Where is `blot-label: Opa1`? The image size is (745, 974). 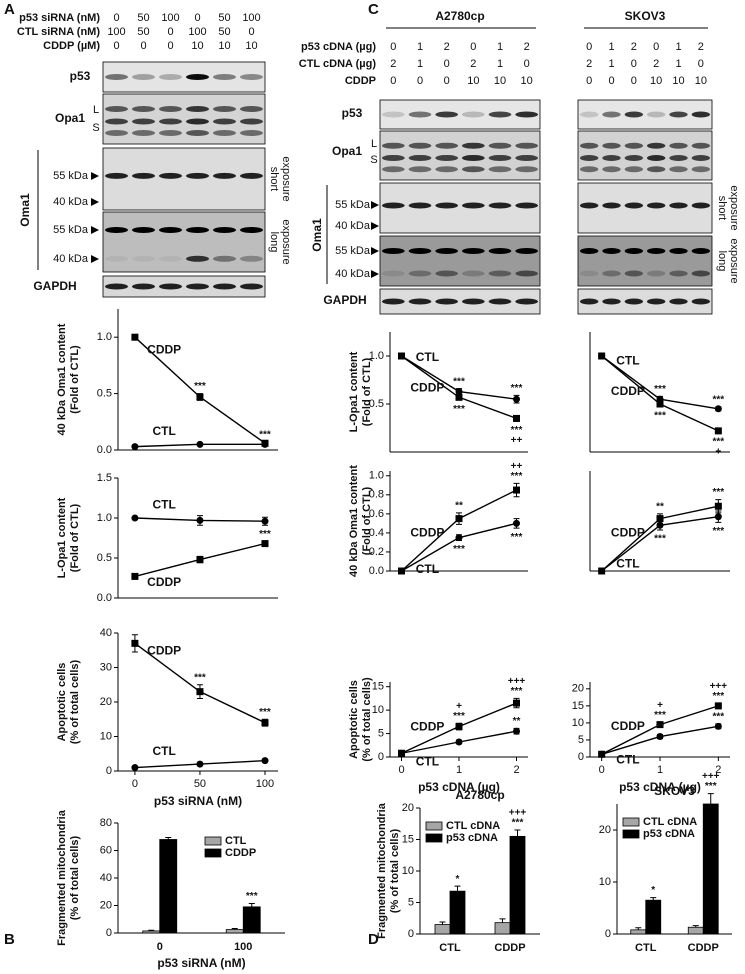
blot-label: Opa1 is located at coordinates (347, 151).